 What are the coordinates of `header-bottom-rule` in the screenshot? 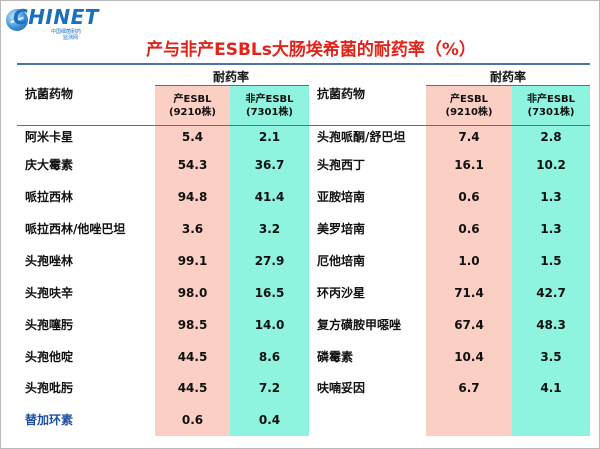 It's located at (303, 125).